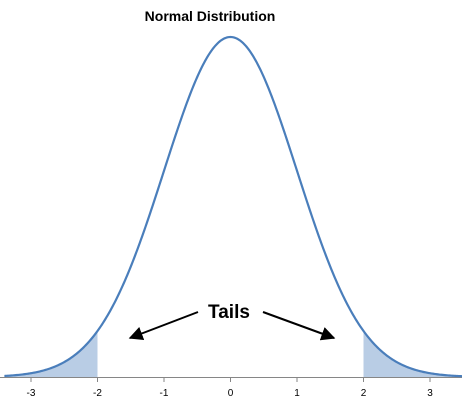  Describe the element at coordinates (430, 393) in the screenshot. I see `x-tick-label: 3` at that location.